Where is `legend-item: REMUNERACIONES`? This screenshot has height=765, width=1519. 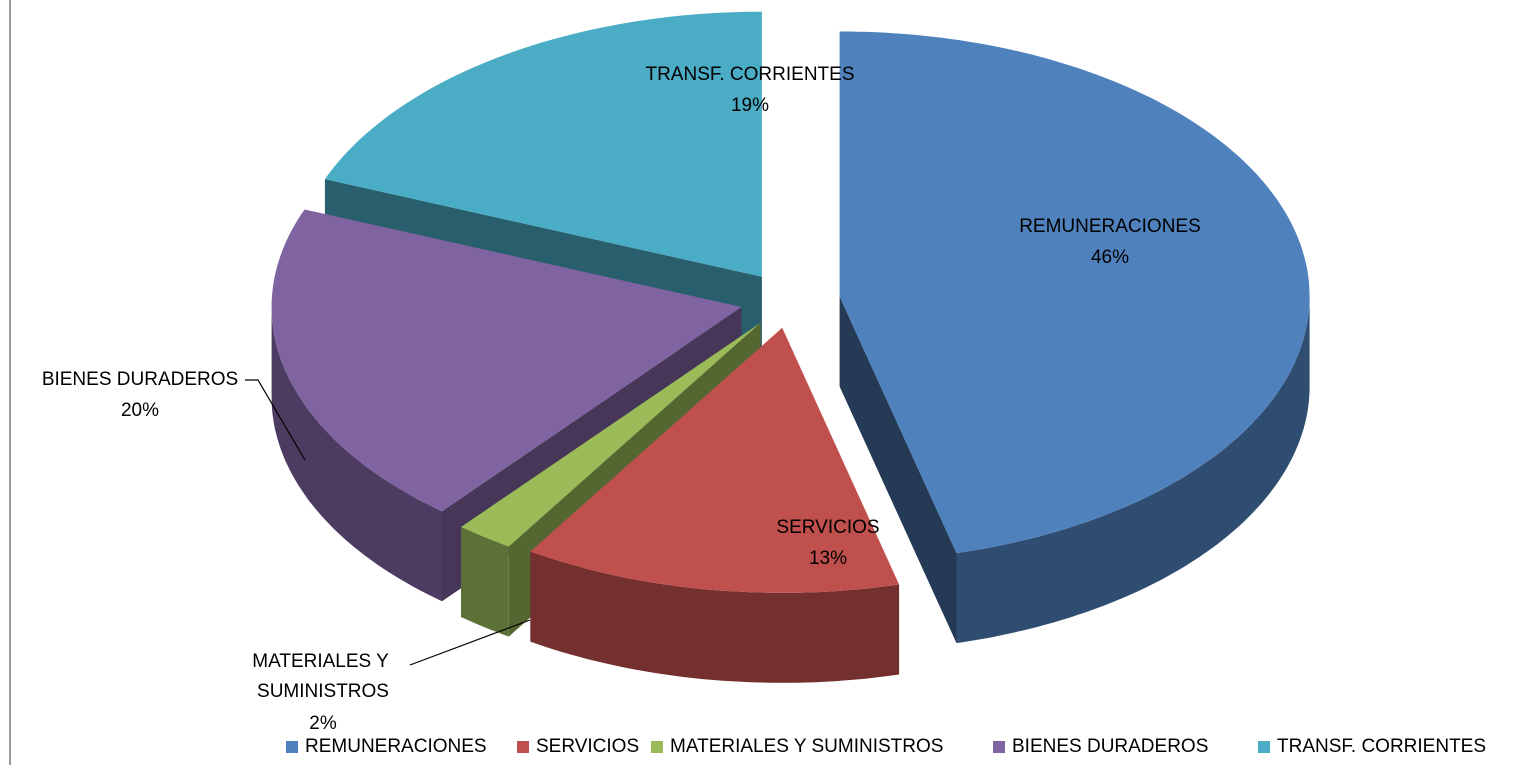 legend-item: REMUNERACIONES is located at coordinates (396, 746).